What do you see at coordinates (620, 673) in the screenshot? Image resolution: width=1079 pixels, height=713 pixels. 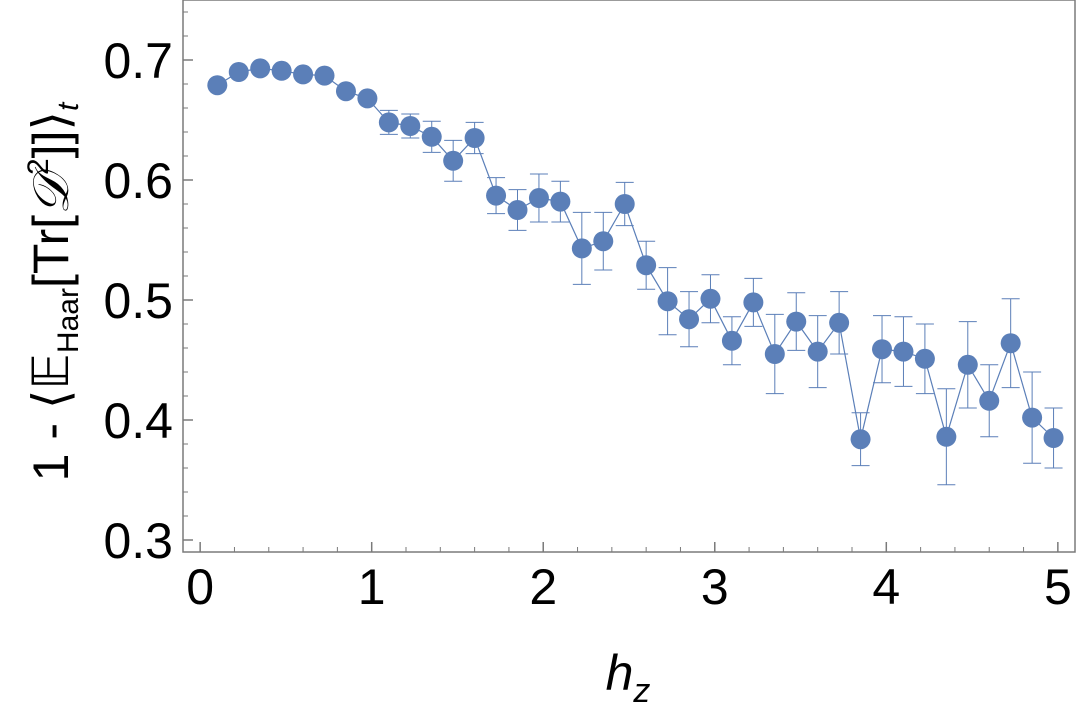 I see `x-axis-title-main: h` at bounding box center [620, 673].